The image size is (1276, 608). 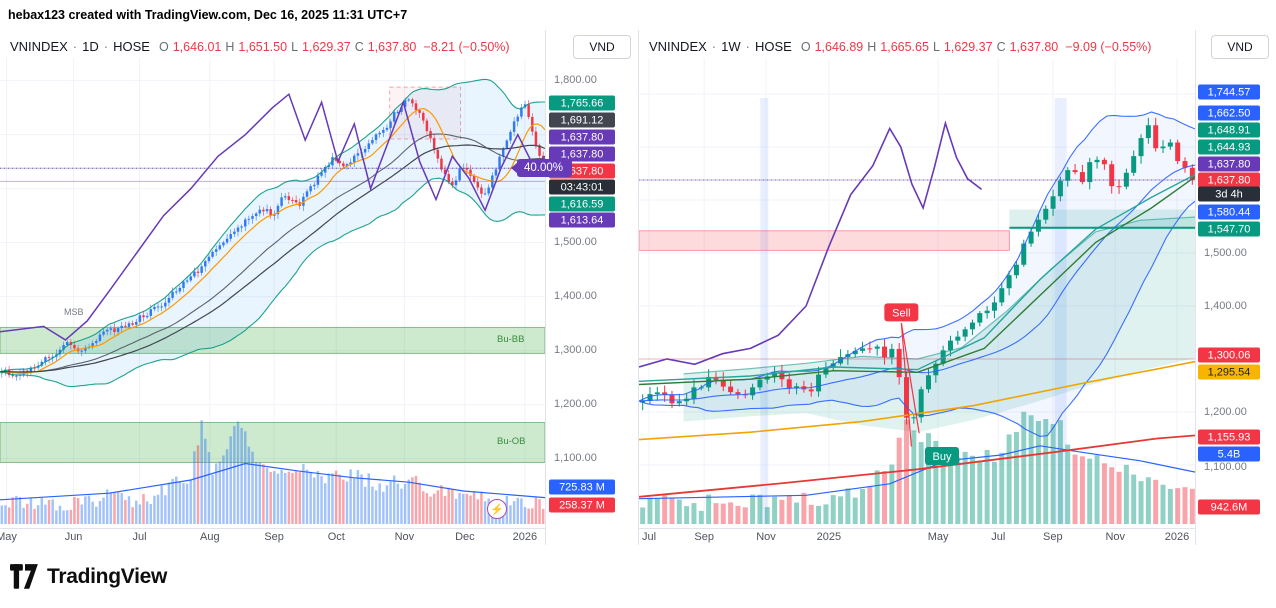 I want to click on price-badge: 942.6M, so click(x=1229, y=507).